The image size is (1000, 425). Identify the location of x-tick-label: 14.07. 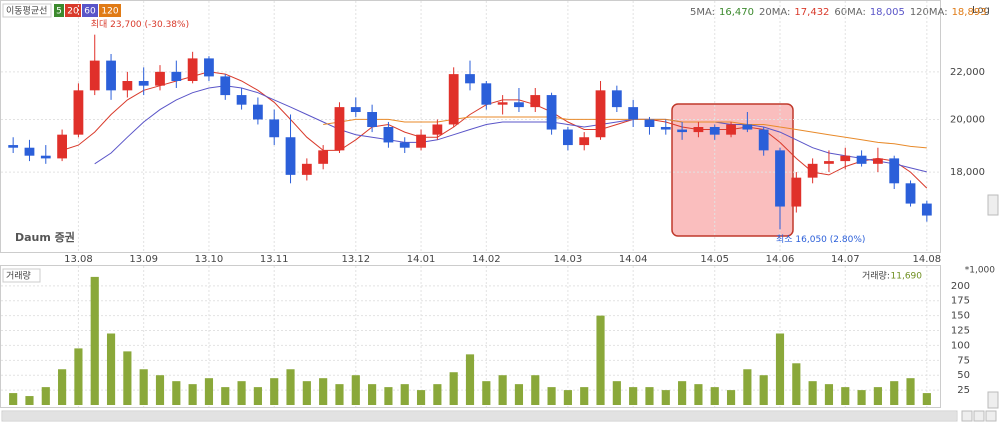
(845, 259).